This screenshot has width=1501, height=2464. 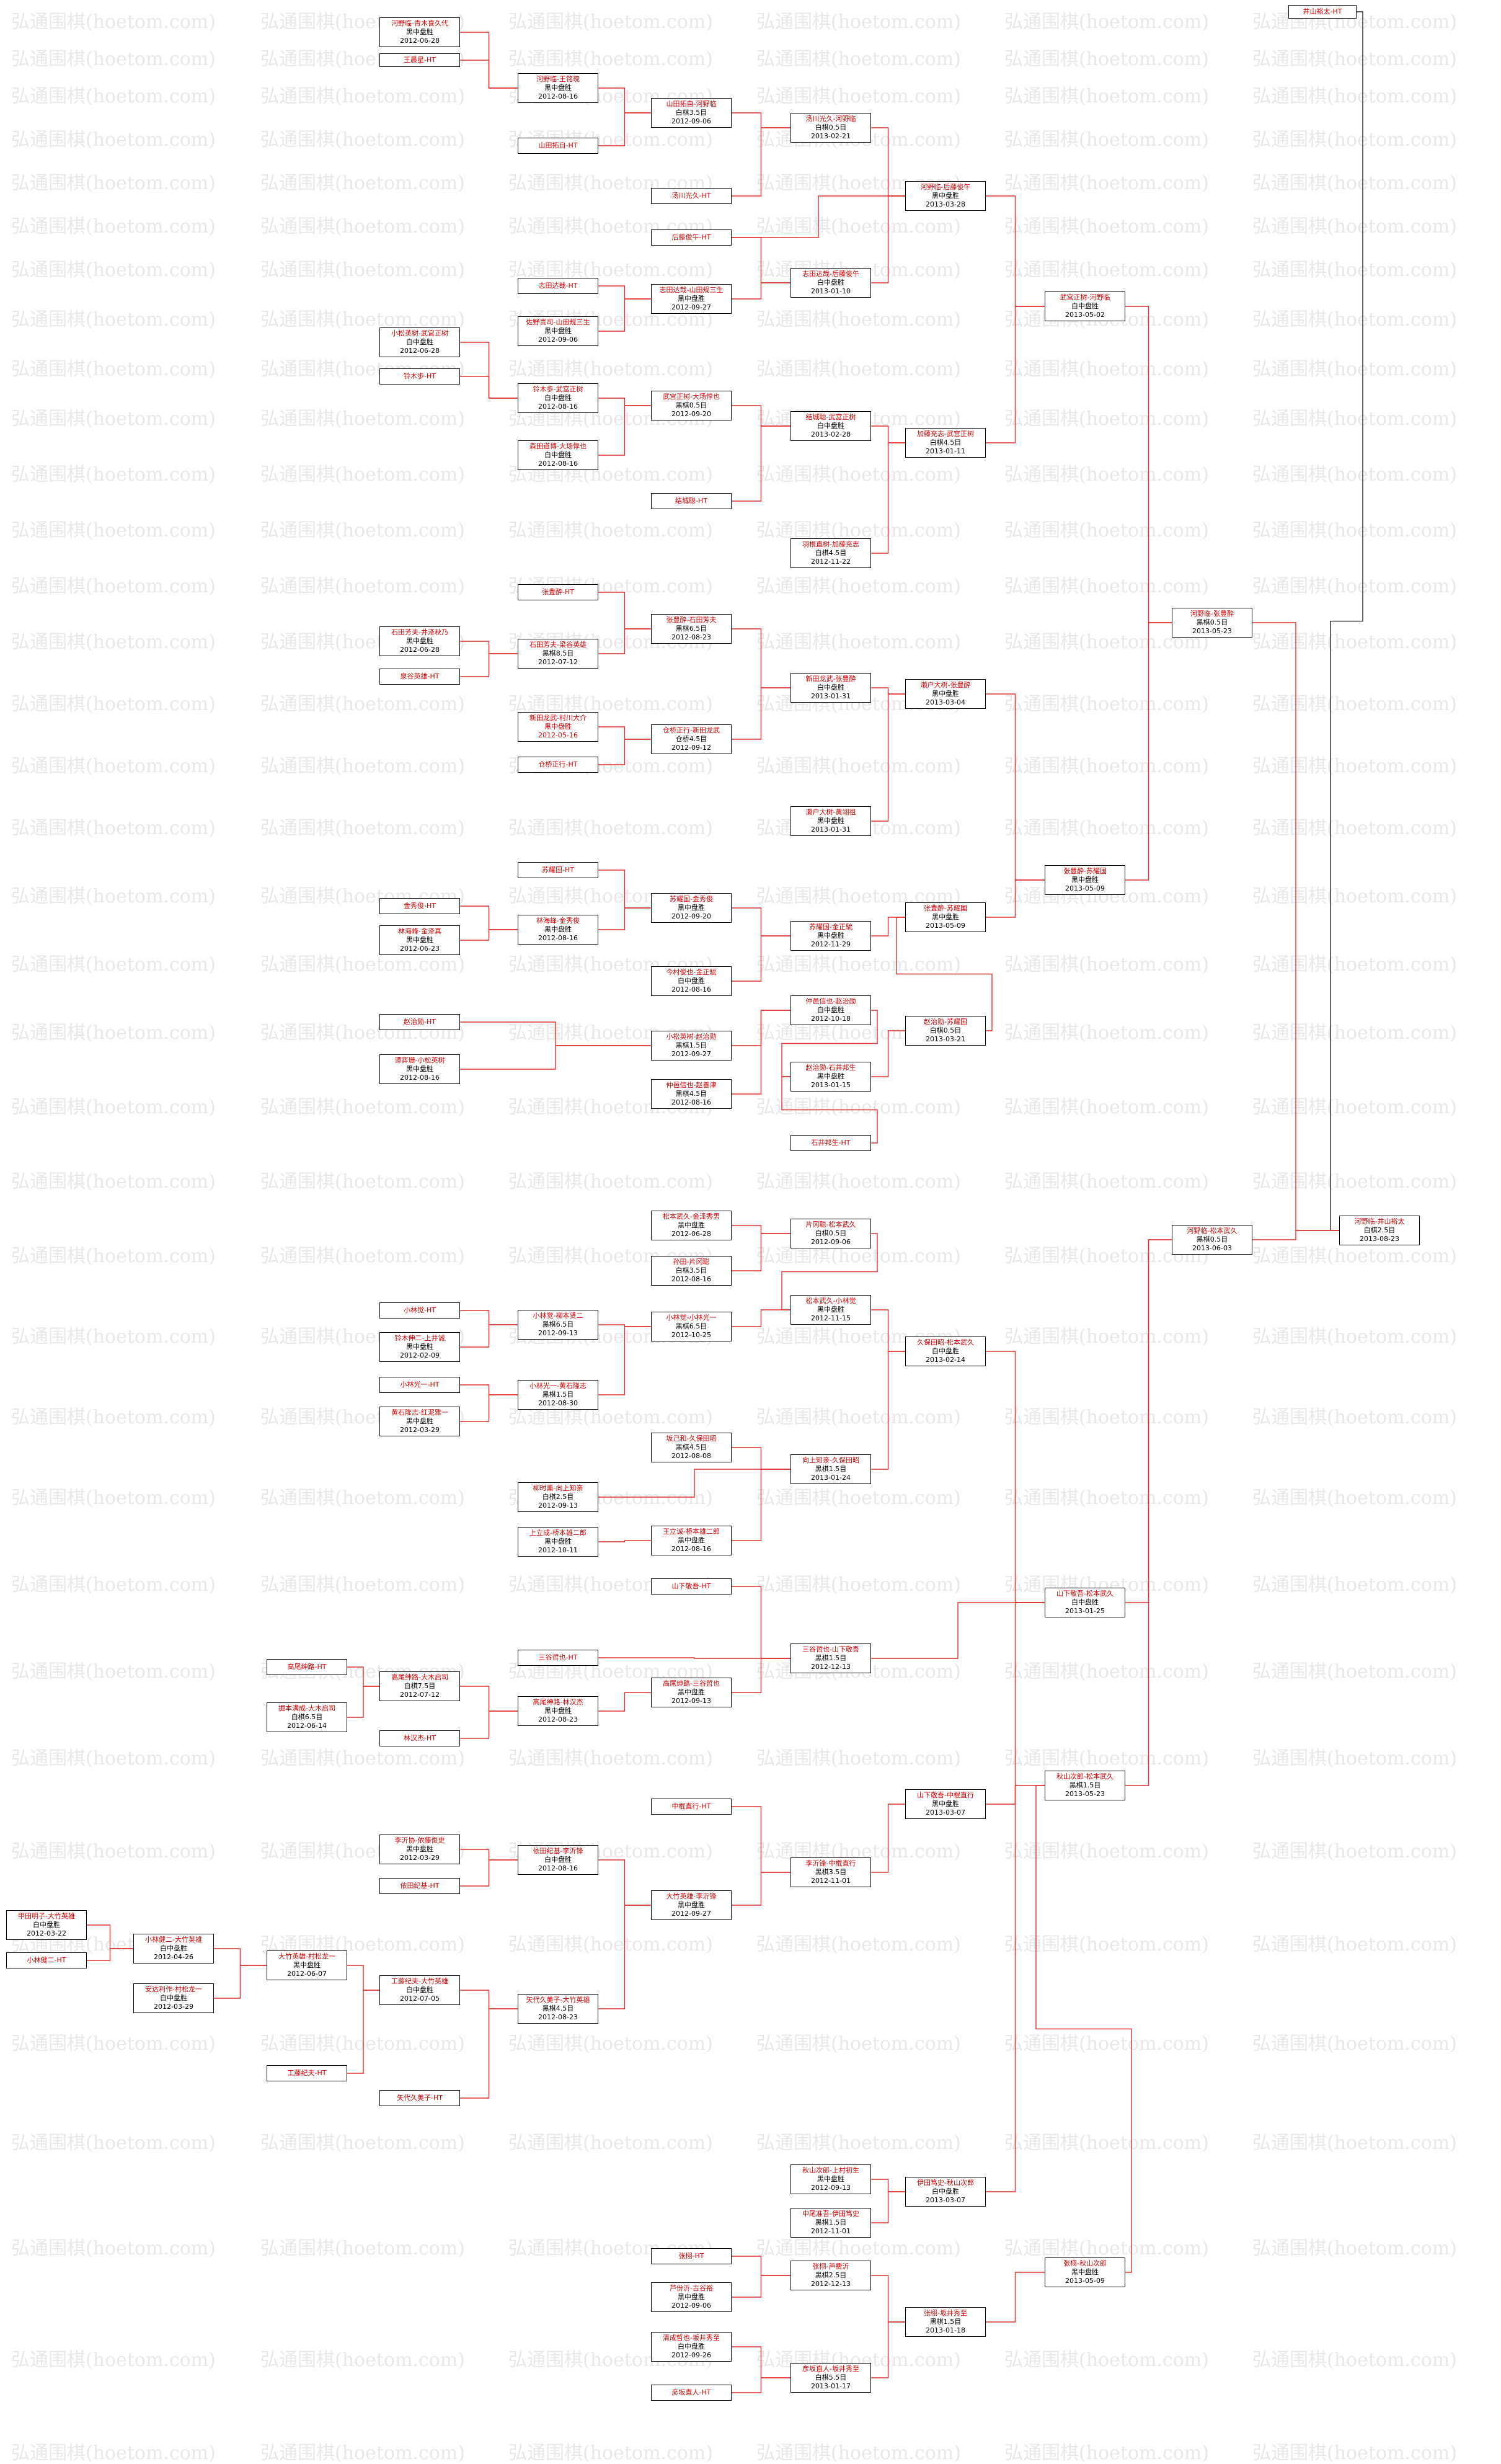 I want to click on bracket-node: 工藤纪夫-HT, so click(x=307, y=2073).